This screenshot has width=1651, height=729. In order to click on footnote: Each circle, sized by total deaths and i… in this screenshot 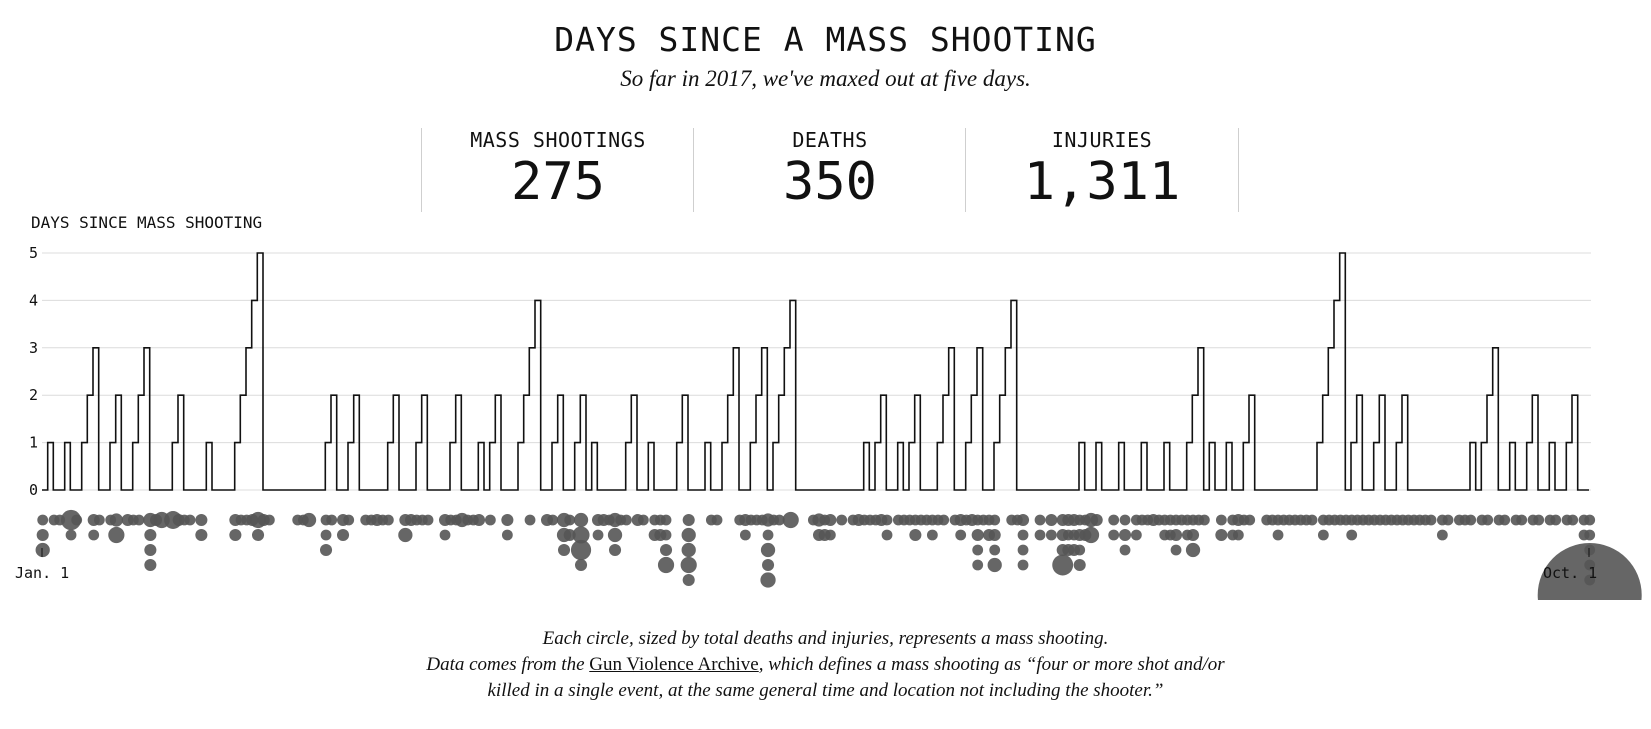, I will do `click(825, 665)`.